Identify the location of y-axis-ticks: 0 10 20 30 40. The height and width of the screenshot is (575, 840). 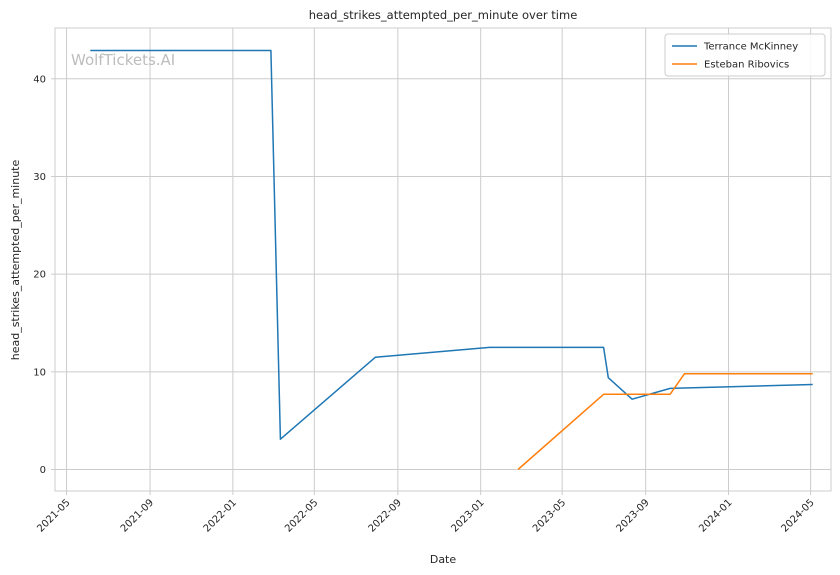
(44, 275).